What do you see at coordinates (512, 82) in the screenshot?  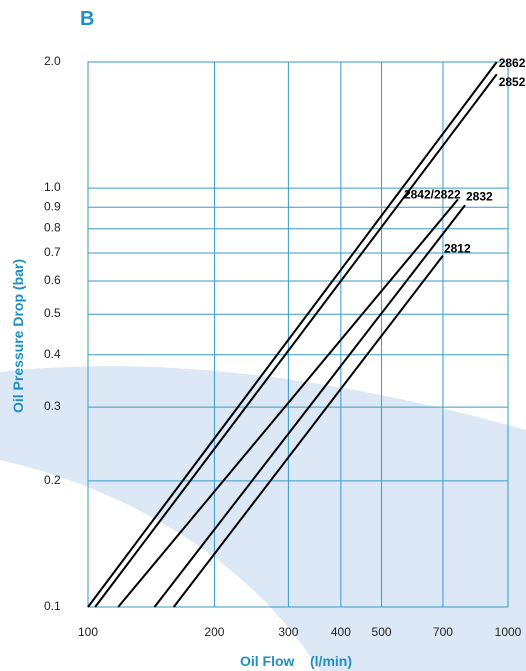 I see `series-label: 2852` at bounding box center [512, 82].